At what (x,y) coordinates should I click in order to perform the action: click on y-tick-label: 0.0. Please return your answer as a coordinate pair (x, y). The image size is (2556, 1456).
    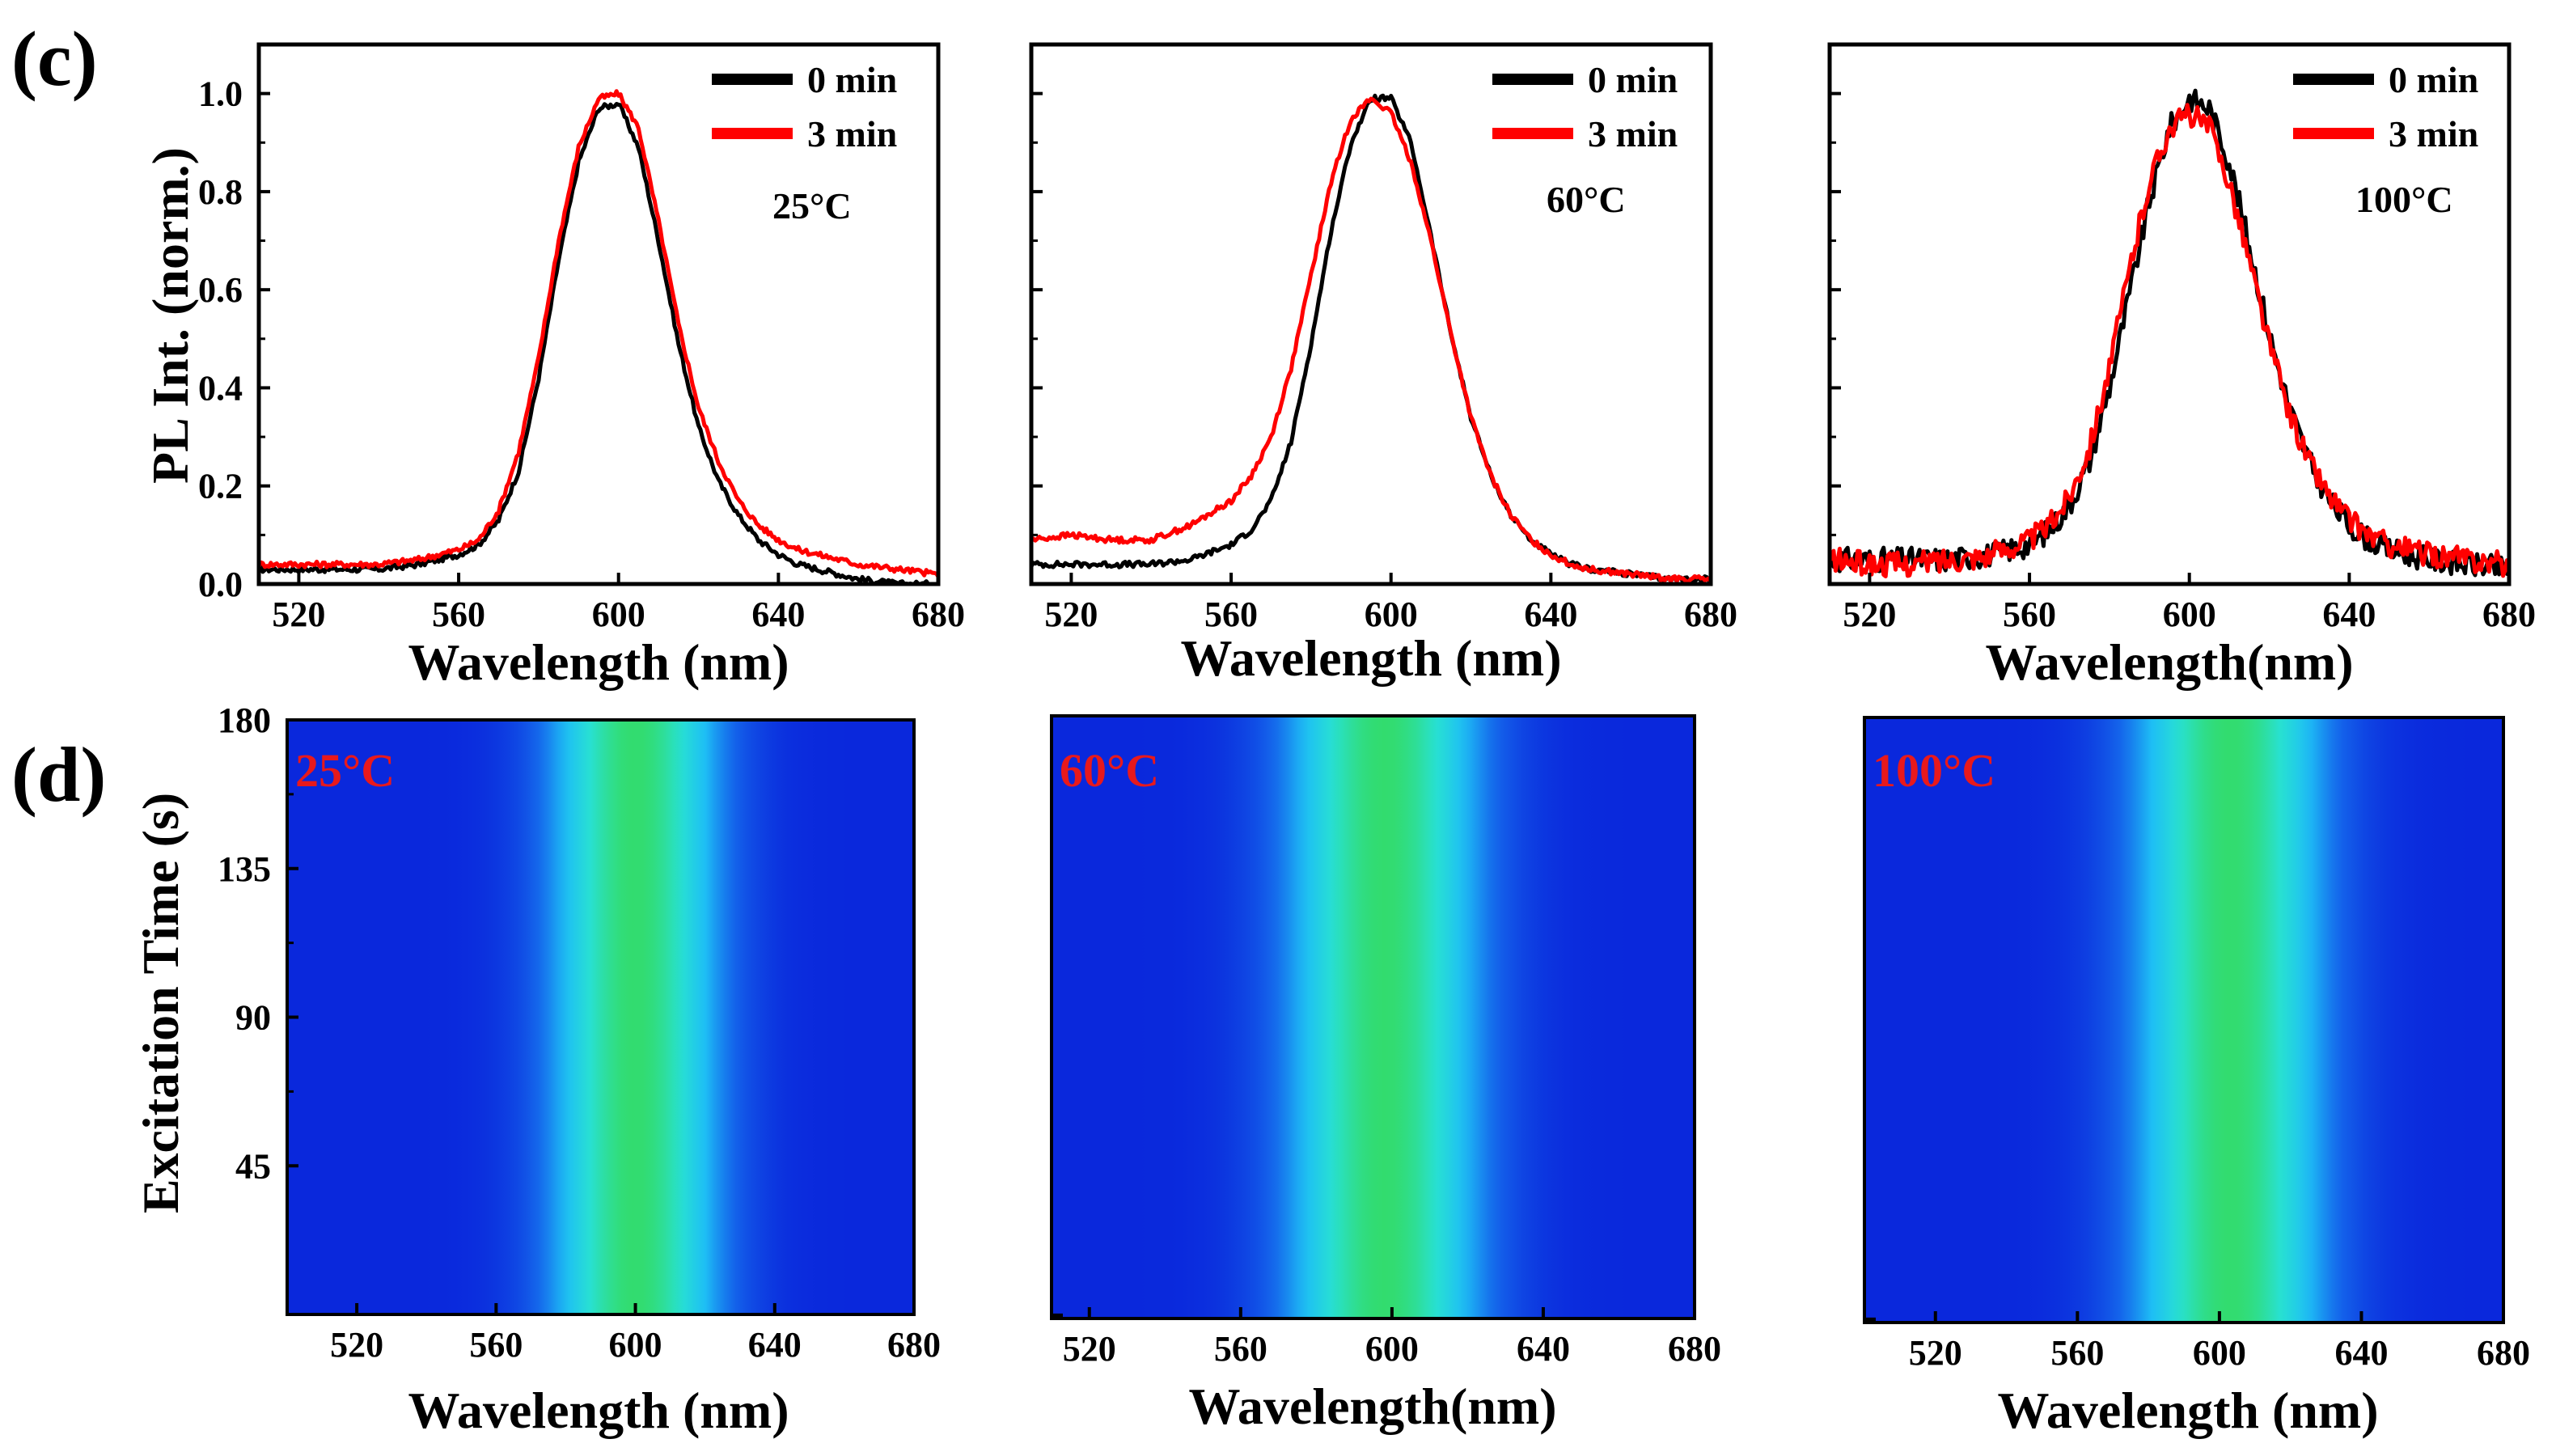
    Looking at the image, I should click on (220, 585).